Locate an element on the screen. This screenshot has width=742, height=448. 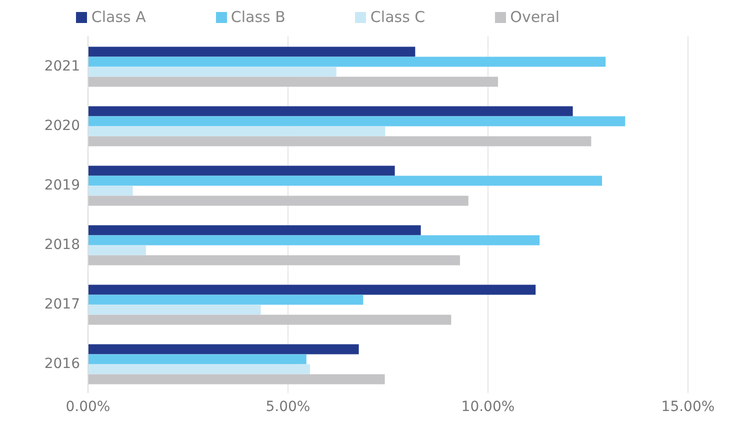
x-tick-label: 5.00% is located at coordinates (288, 406).